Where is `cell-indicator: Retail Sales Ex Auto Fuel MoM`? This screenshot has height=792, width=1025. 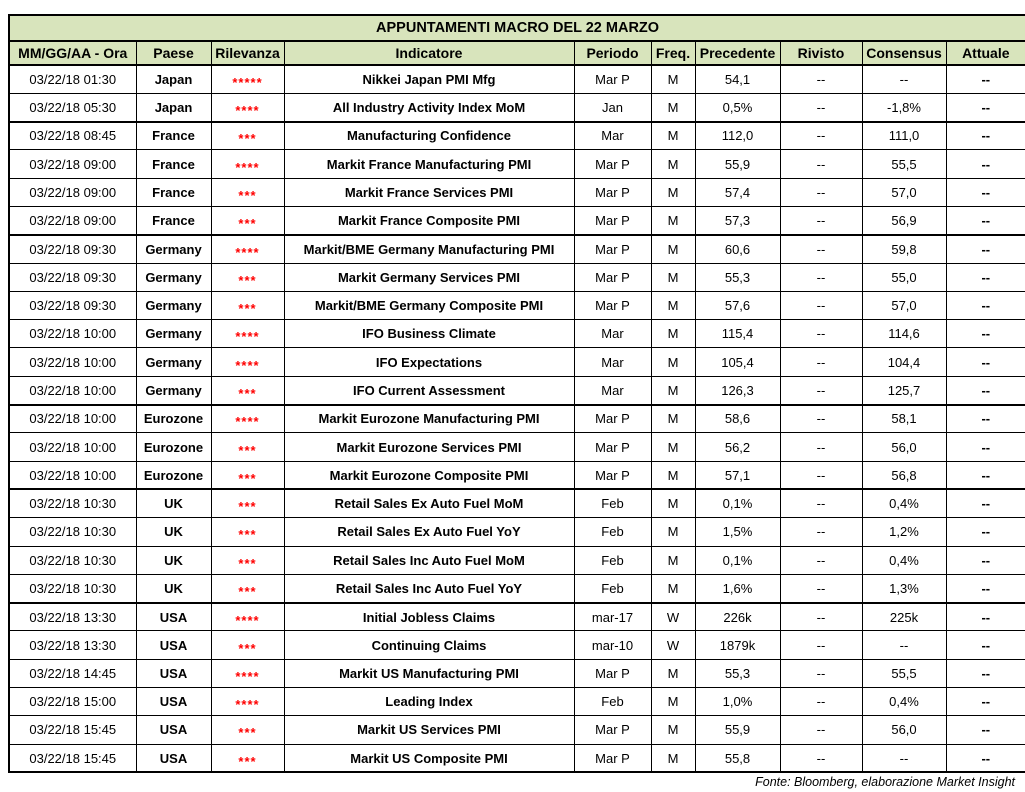
cell-indicator: Retail Sales Ex Auto Fuel MoM is located at coordinates (429, 503).